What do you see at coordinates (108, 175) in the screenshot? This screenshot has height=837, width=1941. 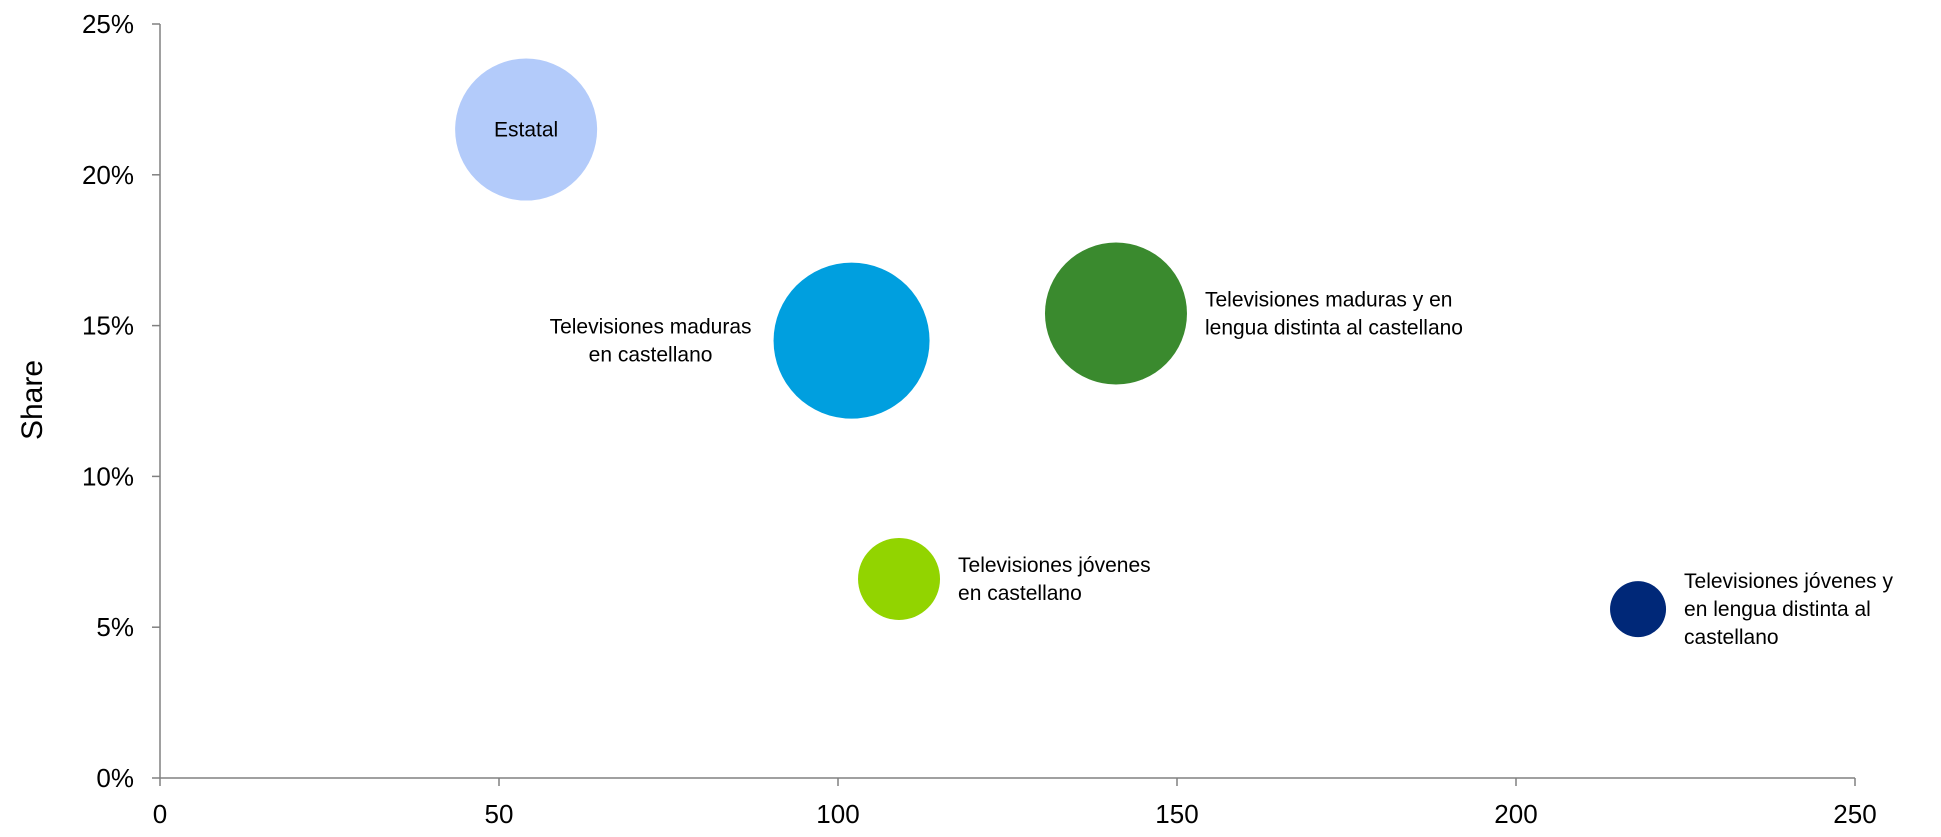 I see `y-tick-label: 20%` at bounding box center [108, 175].